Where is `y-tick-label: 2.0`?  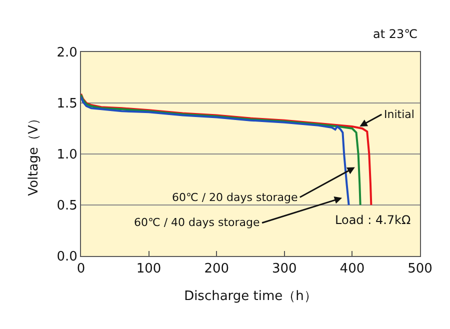 y-tick-label: 2.0 is located at coordinates (67, 53).